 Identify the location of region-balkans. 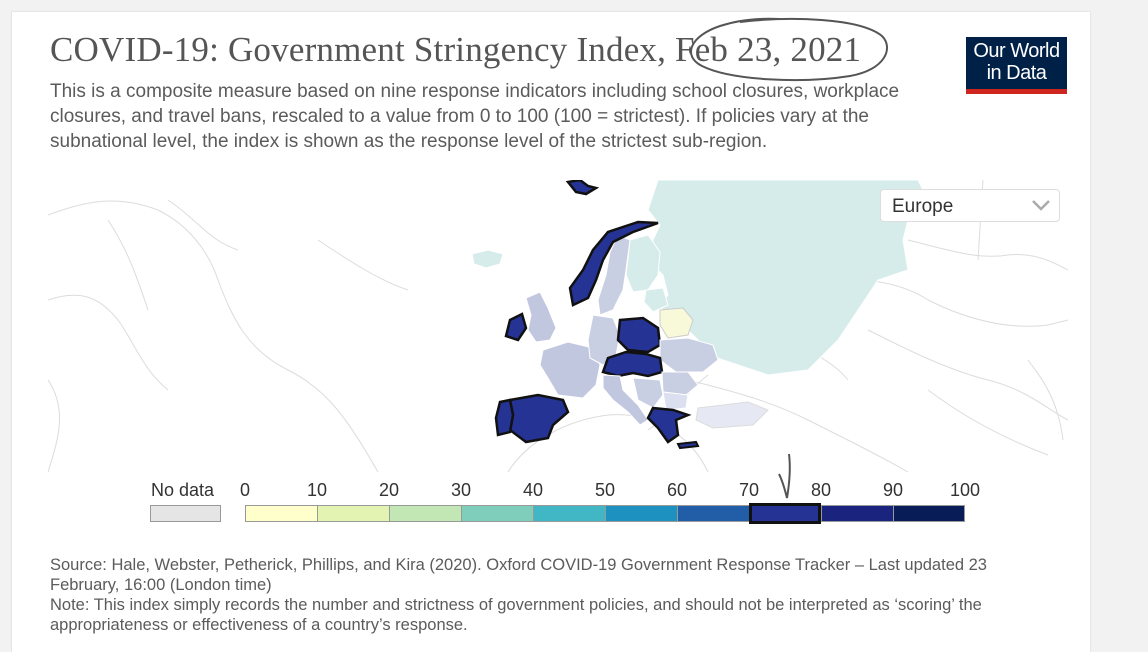
(648, 393).